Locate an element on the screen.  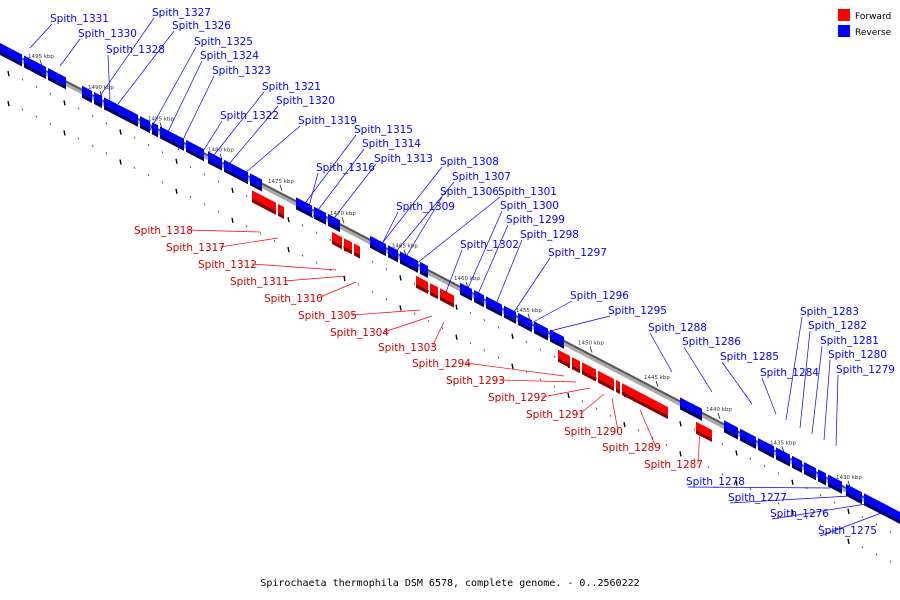
forward-gene-label: Spith_1292 is located at coordinates (517, 398).